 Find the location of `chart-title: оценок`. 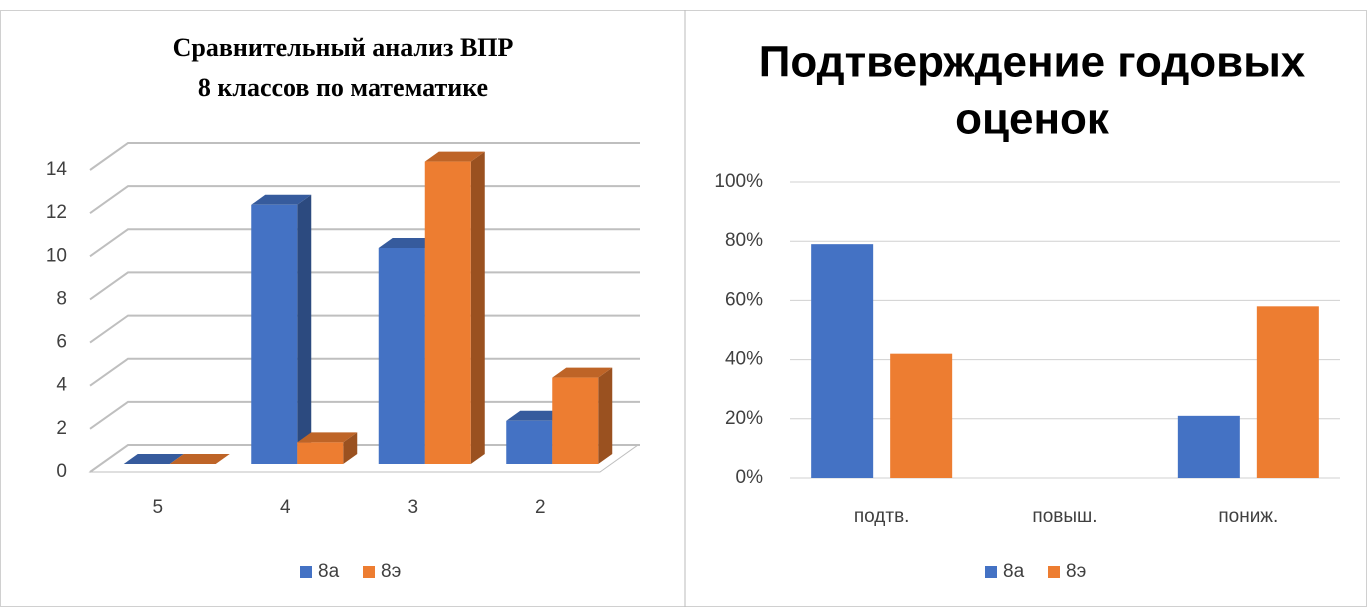

chart-title: оценок is located at coordinates (1032, 119).